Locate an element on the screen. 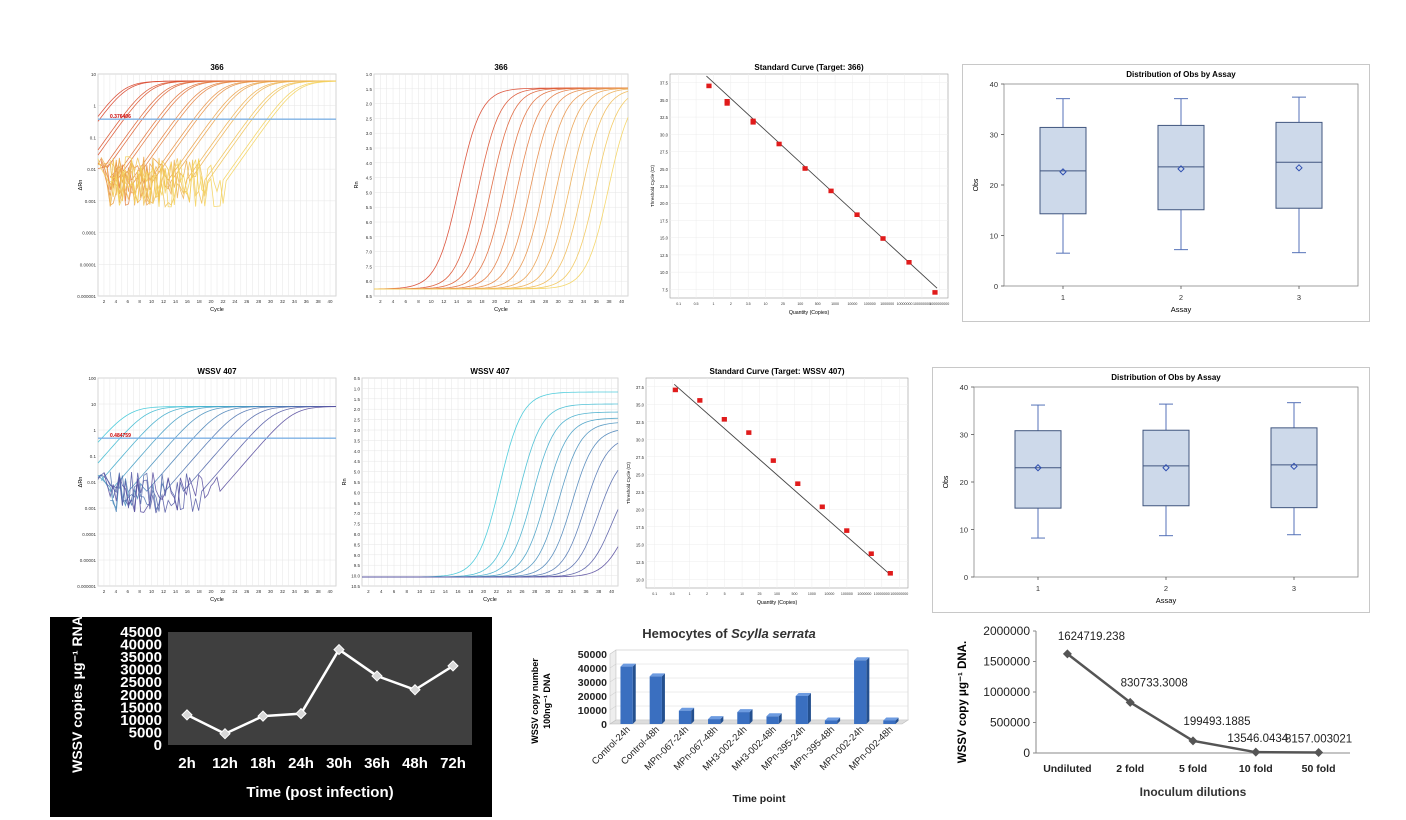 The width and height of the screenshot is (1406, 820). y-tick-label: 35000 is located at coordinates (141, 657).